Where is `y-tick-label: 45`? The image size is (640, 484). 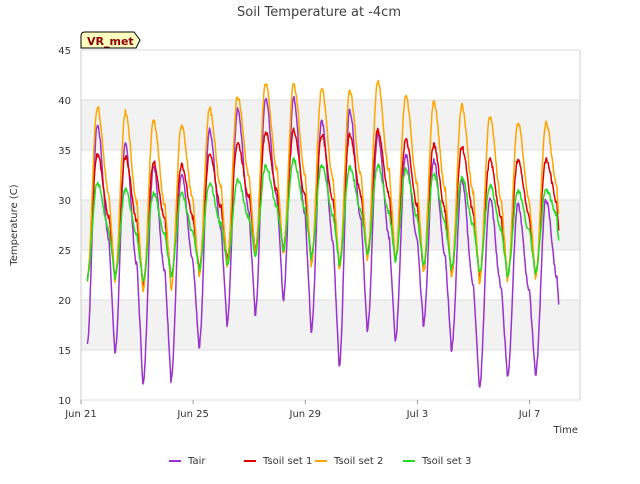 y-tick-label: 45 is located at coordinates (64, 51).